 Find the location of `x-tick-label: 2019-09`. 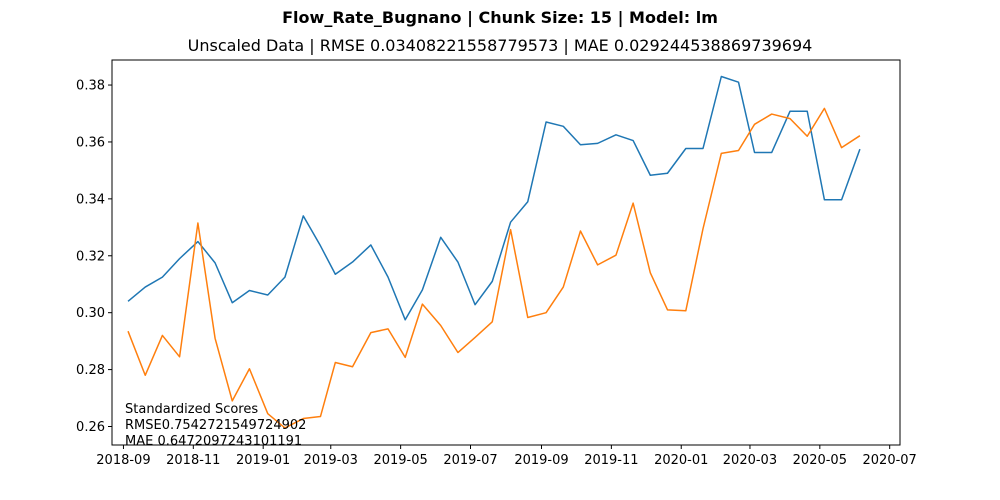

x-tick-label: 2019-09 is located at coordinates (541, 460).